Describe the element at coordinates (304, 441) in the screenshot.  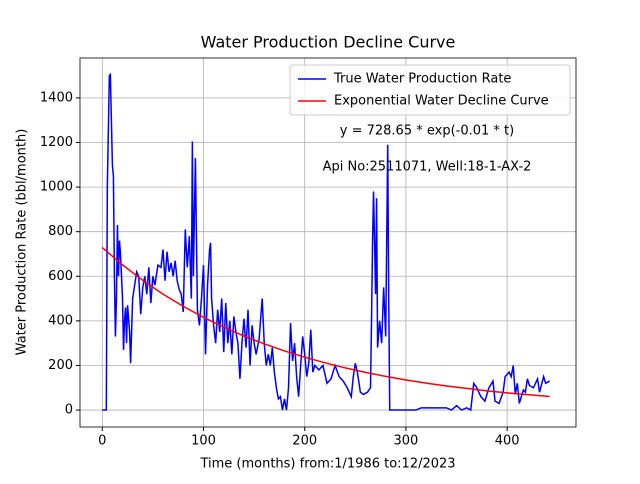
I see `x-tick-label: 200` at that location.